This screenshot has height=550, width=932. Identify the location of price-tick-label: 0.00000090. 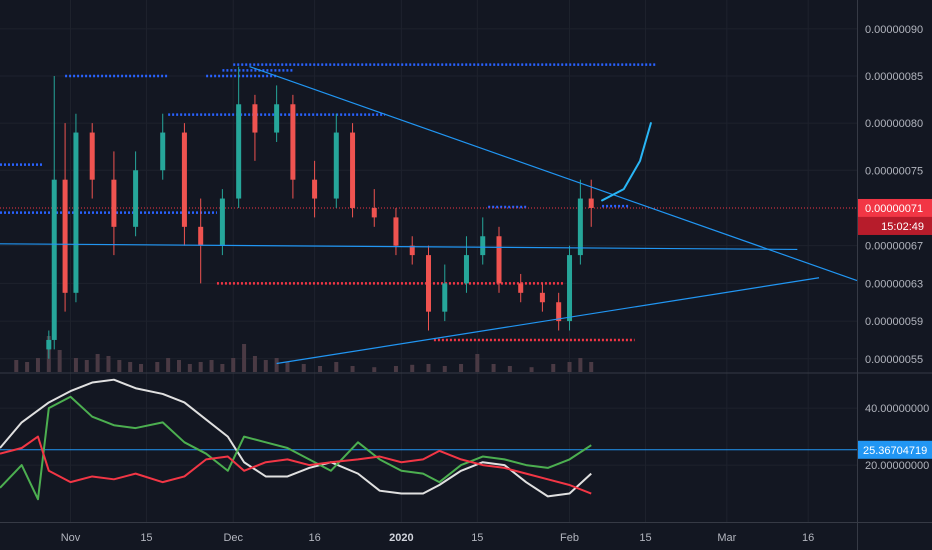
(894, 30).